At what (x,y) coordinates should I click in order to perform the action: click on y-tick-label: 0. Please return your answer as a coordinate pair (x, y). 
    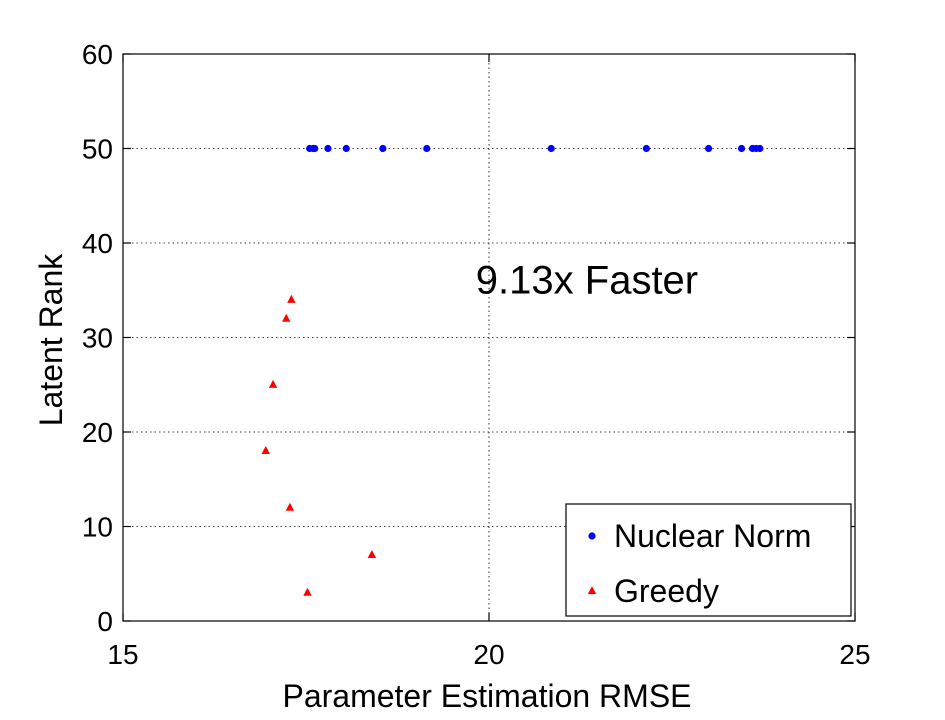
    Looking at the image, I should click on (105, 621).